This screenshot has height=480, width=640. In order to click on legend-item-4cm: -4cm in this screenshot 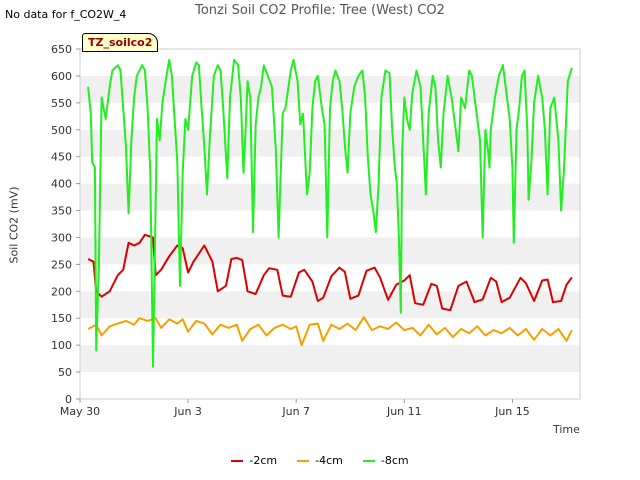, I will do `click(320, 460)`.